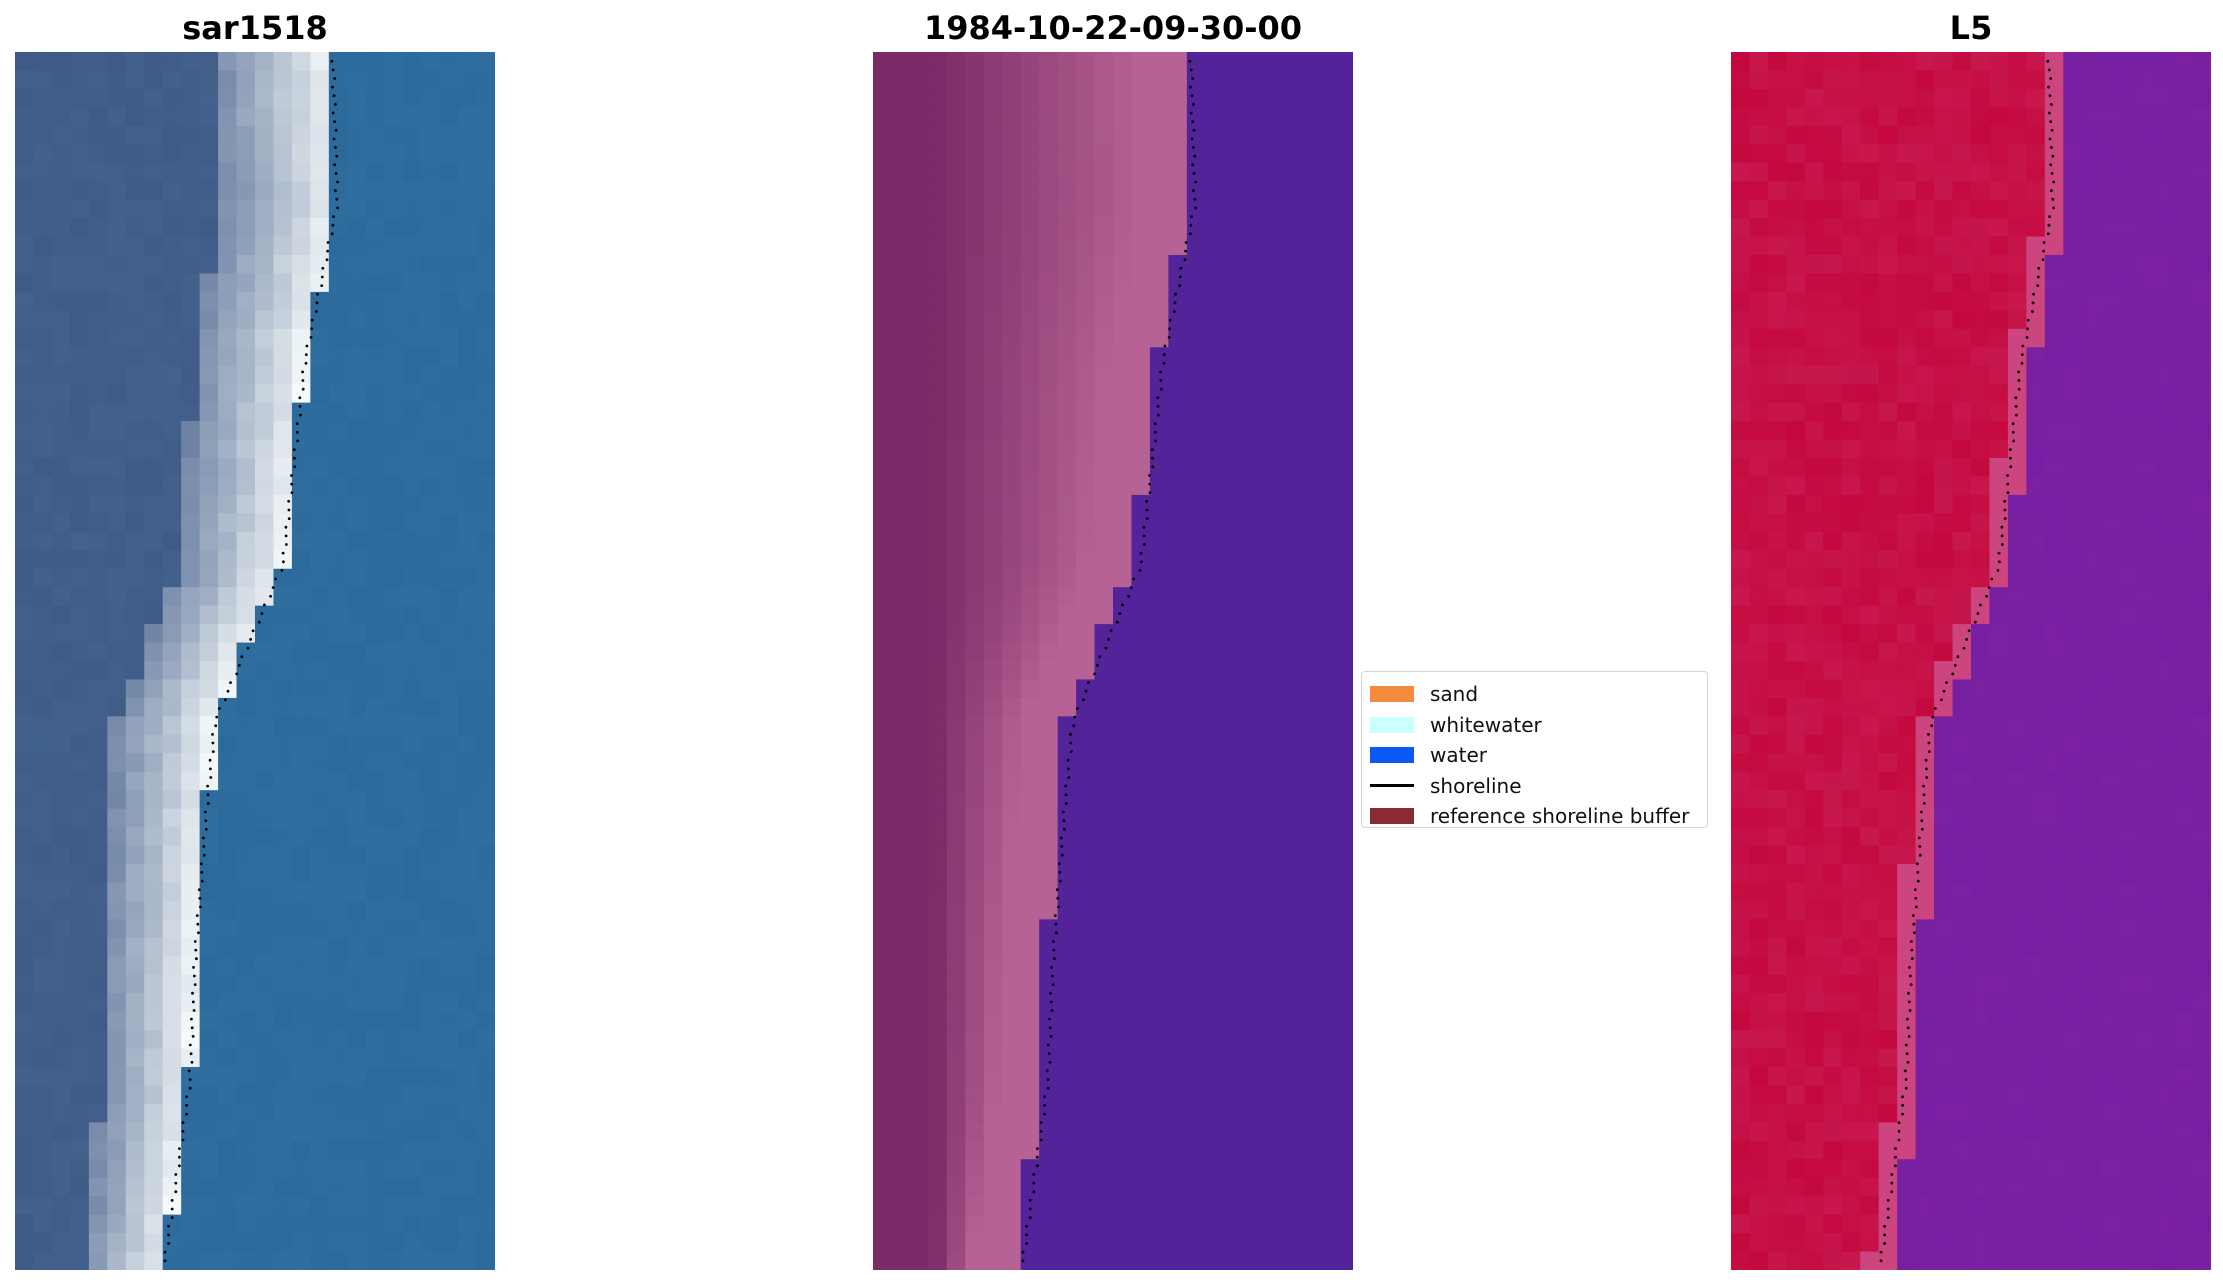 This screenshot has height=1283, width=2223. I want to click on panel-title: sar1518, so click(255, 28).